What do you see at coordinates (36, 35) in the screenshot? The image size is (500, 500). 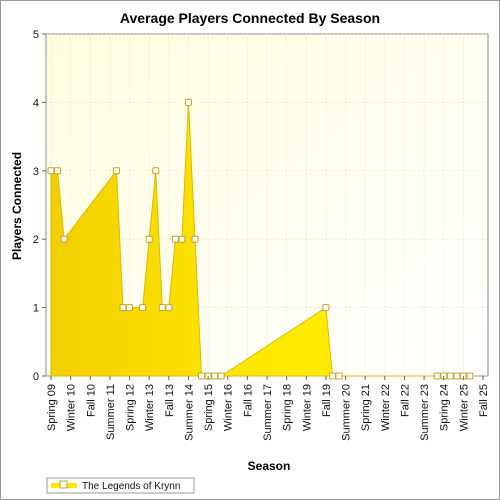 I see `y-tick-label: 5` at bounding box center [36, 35].